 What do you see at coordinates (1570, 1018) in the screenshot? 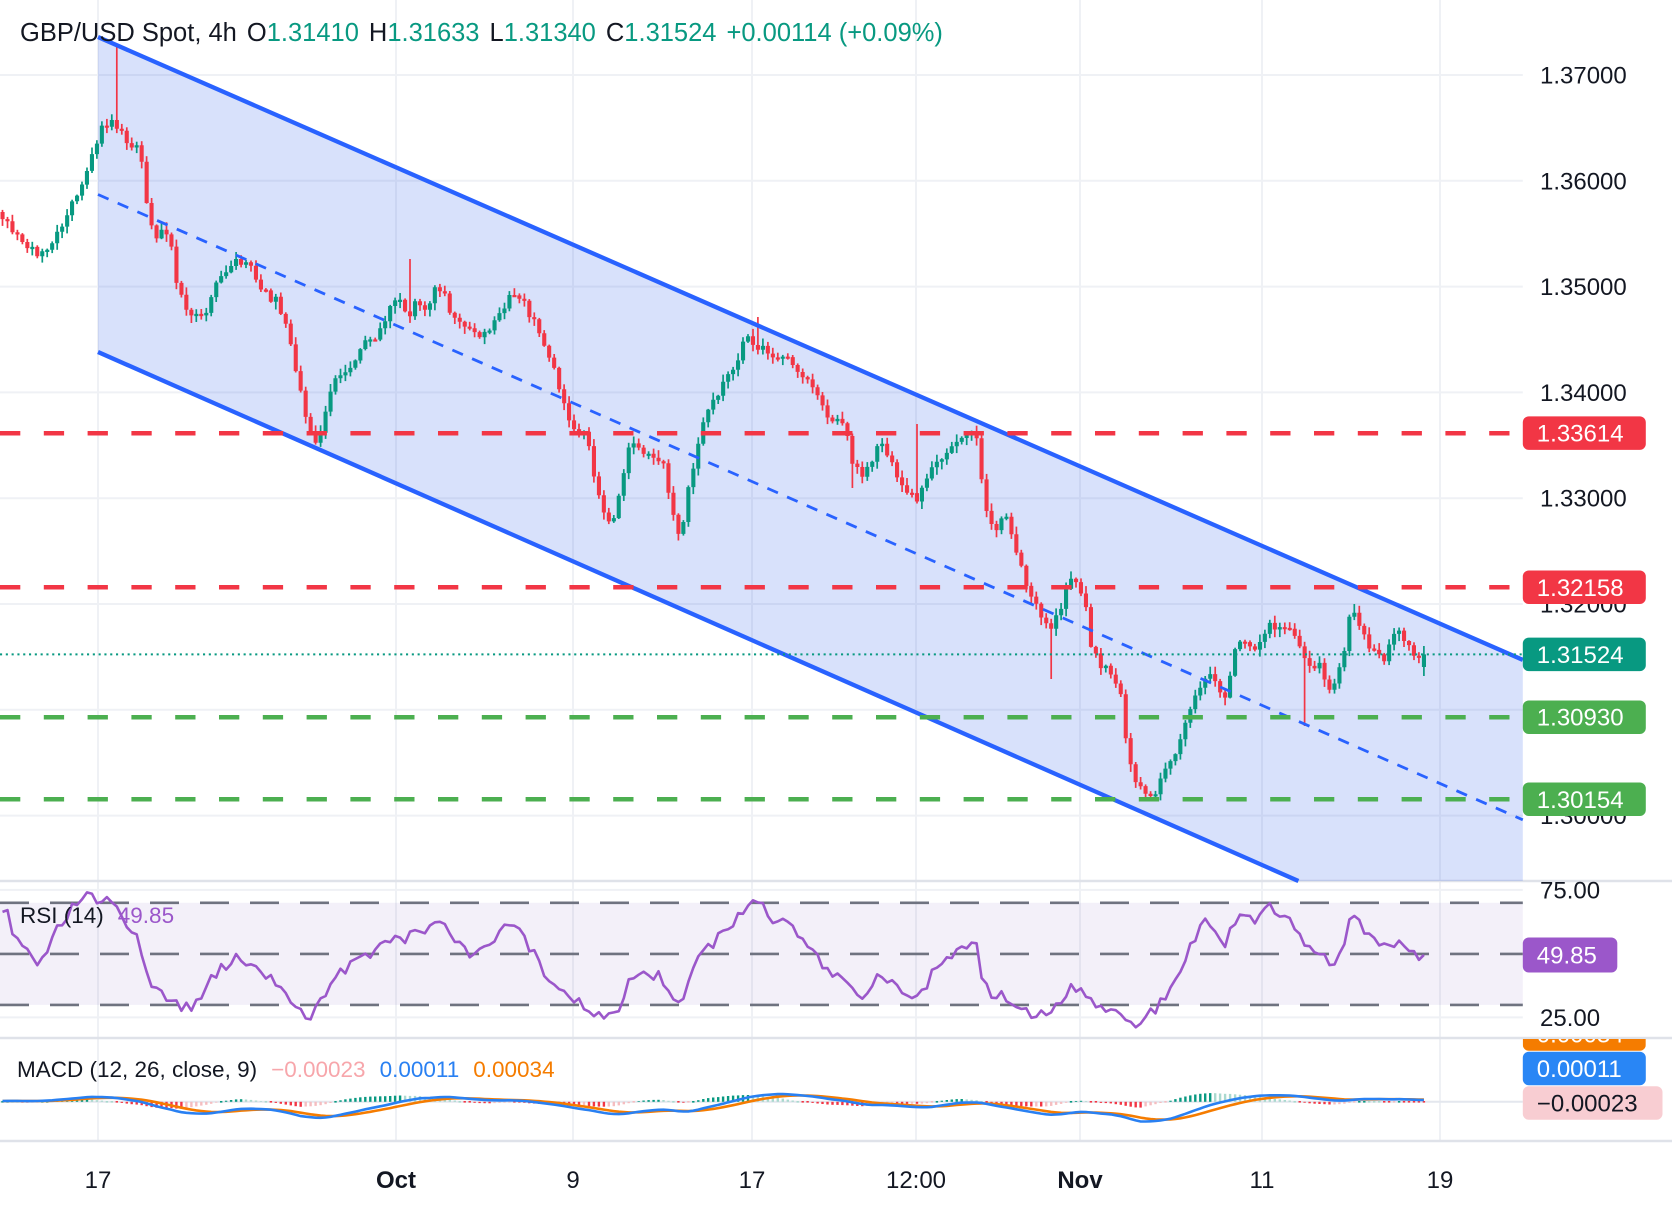
I see `svg-text: 25.00` at bounding box center [1570, 1018].